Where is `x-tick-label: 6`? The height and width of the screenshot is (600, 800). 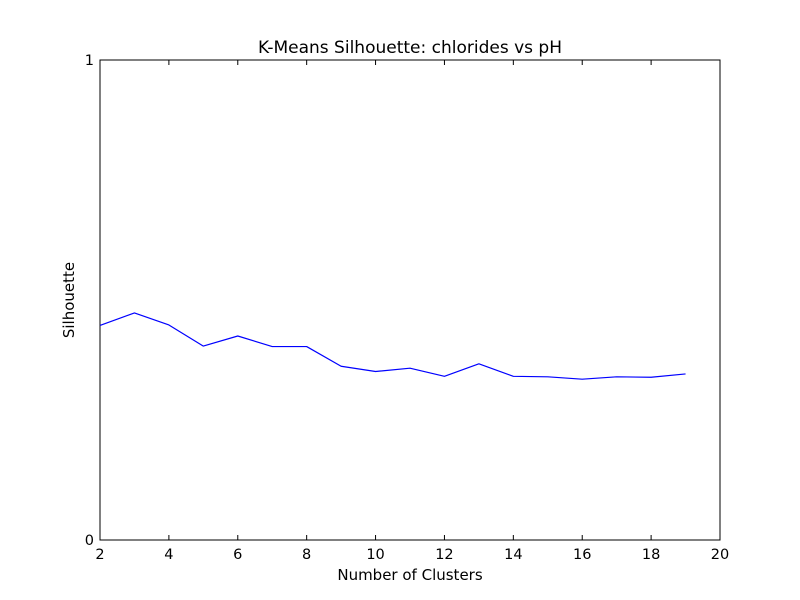 x-tick-label: 6 is located at coordinates (237, 555).